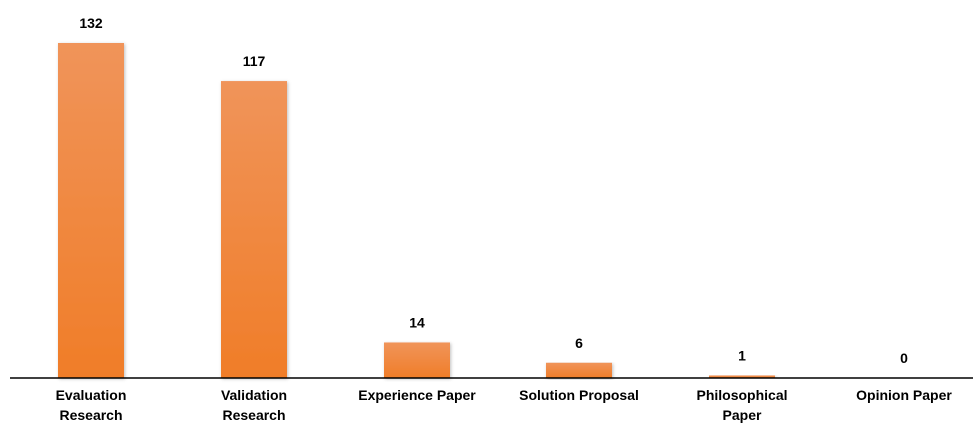 The image size is (973, 429). Describe the element at coordinates (91, 23) in the screenshot. I see `value-label-0: 132` at that location.